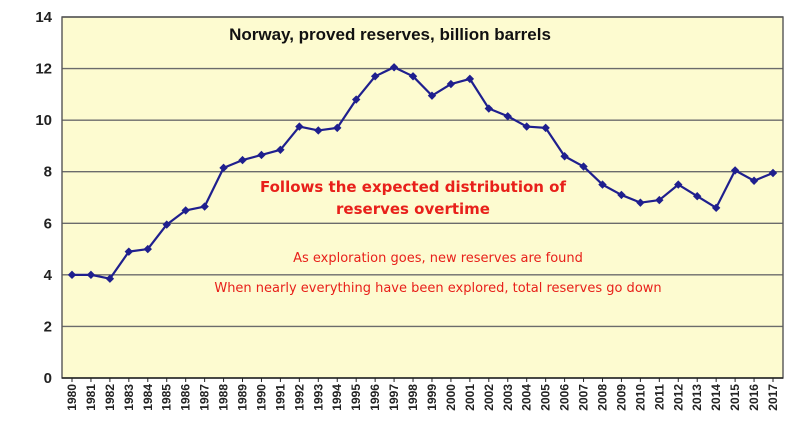  I want to click on x-tick-label: 1990, so click(261, 397).